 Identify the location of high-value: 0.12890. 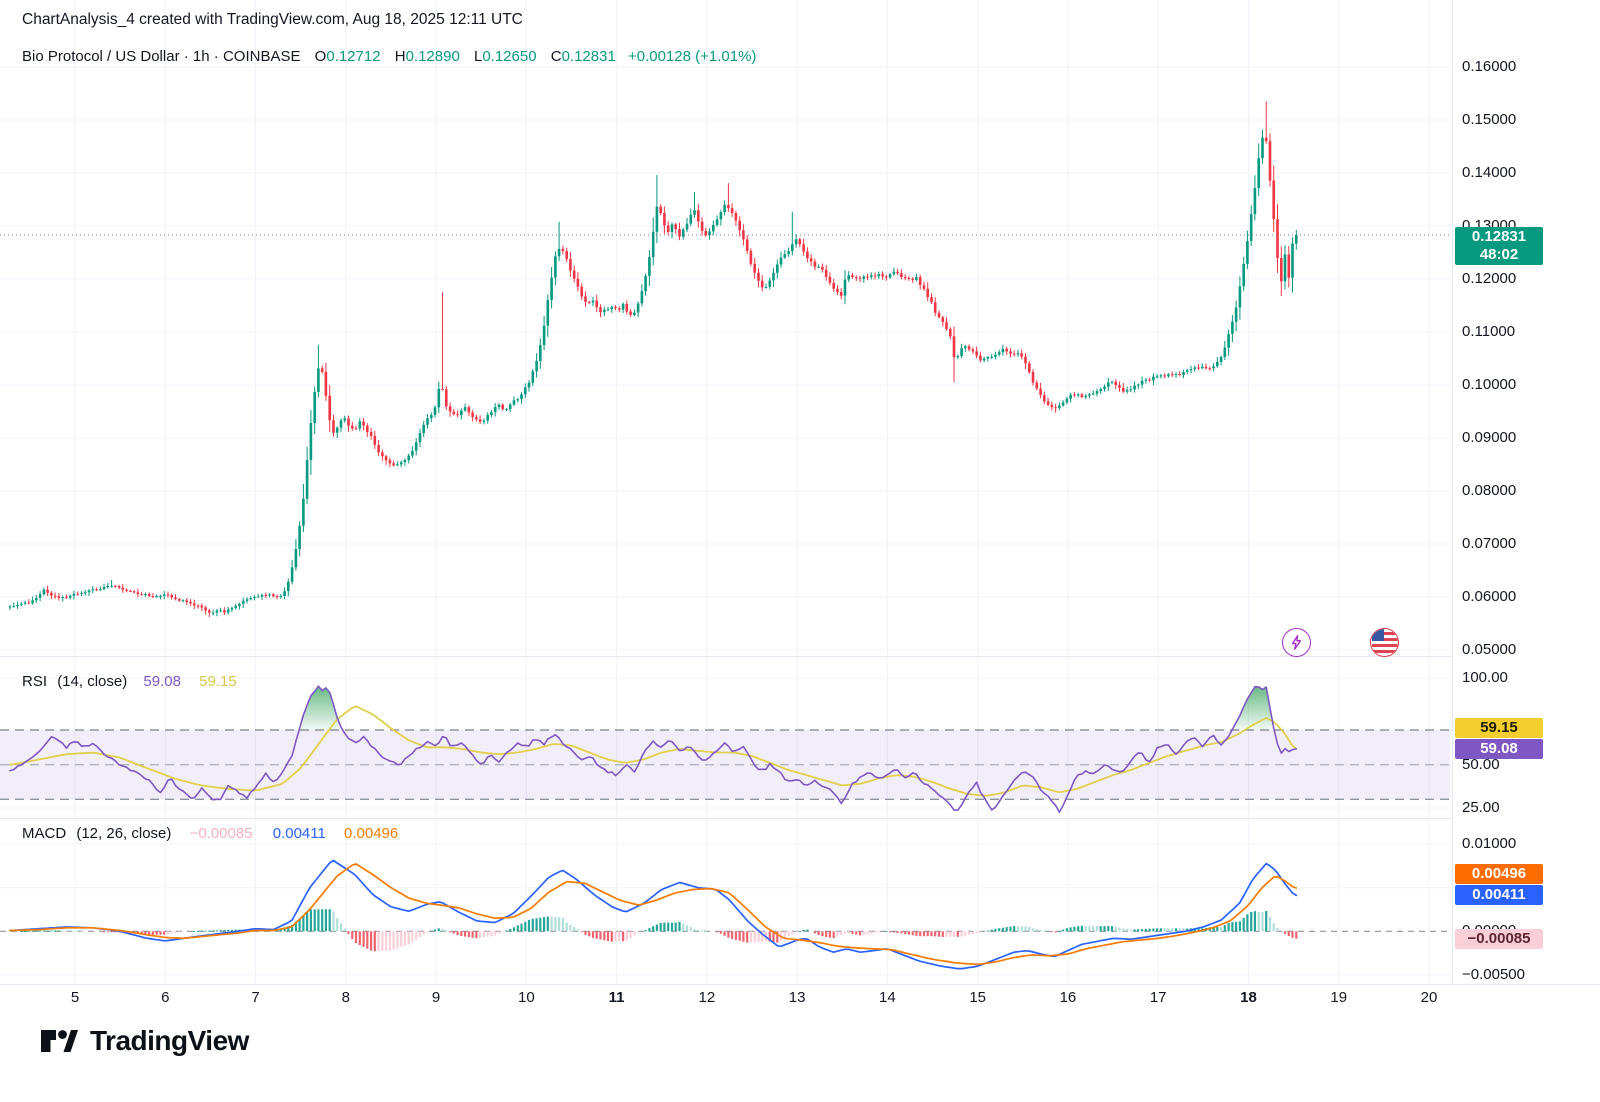
(432, 56).